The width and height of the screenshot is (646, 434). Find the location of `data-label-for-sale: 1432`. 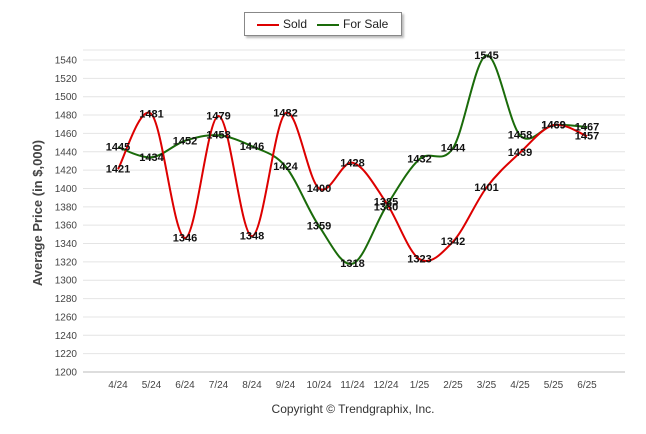

data-label-for-sale: 1432 is located at coordinates (419, 160).